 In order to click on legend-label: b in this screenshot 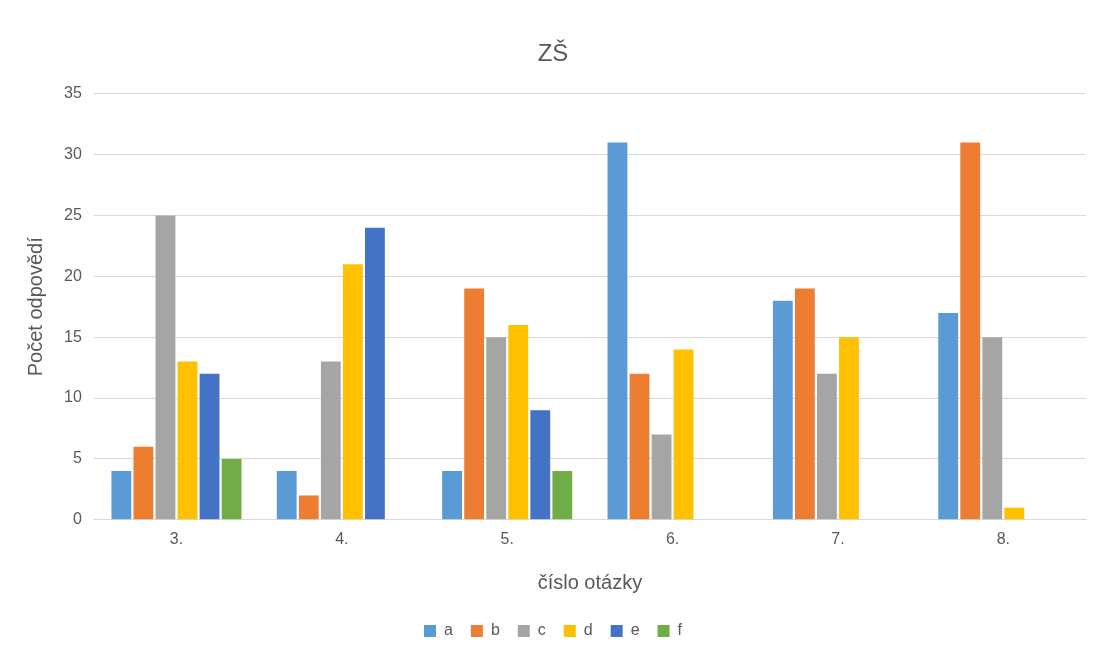, I will do `click(495, 630)`.